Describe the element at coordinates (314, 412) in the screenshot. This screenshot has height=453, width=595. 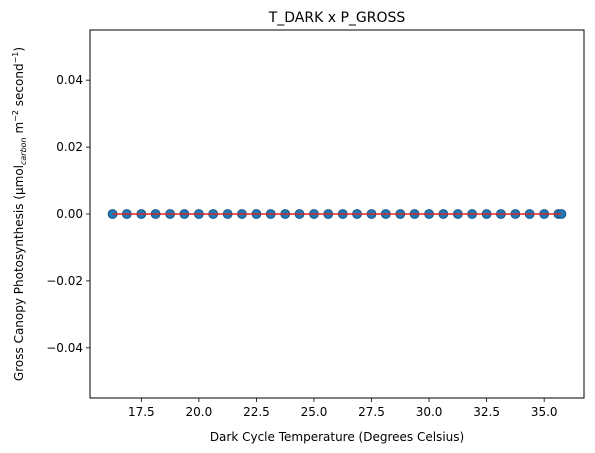
I see `x-tick-label: 25.0` at that location.